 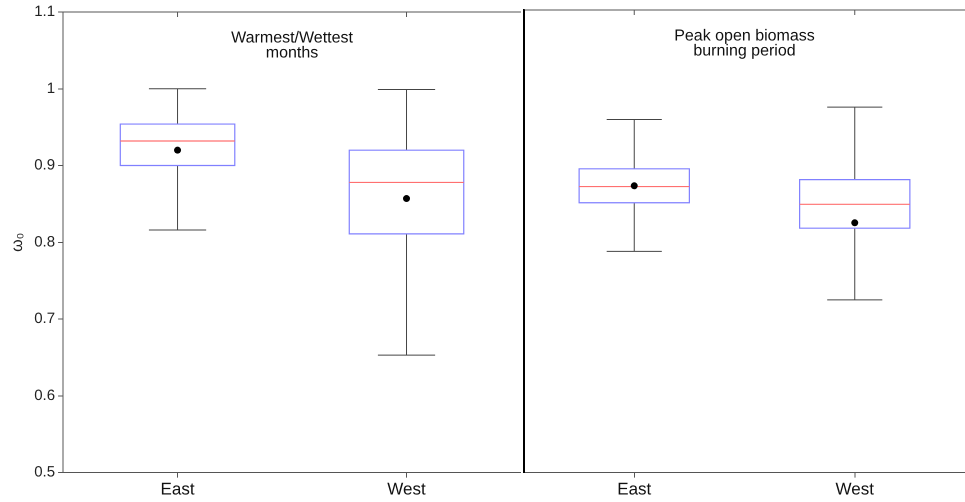 I want to click on y-tick-label: 0.6, so click(x=45, y=395).